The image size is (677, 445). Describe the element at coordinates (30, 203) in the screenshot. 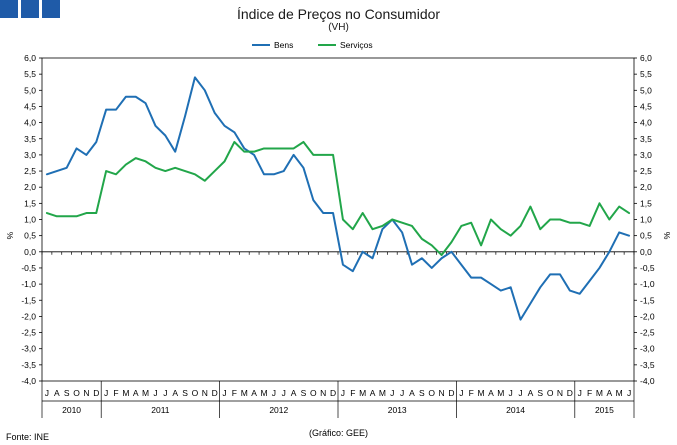

I see `y-tick-label-left: 1,5` at that location.